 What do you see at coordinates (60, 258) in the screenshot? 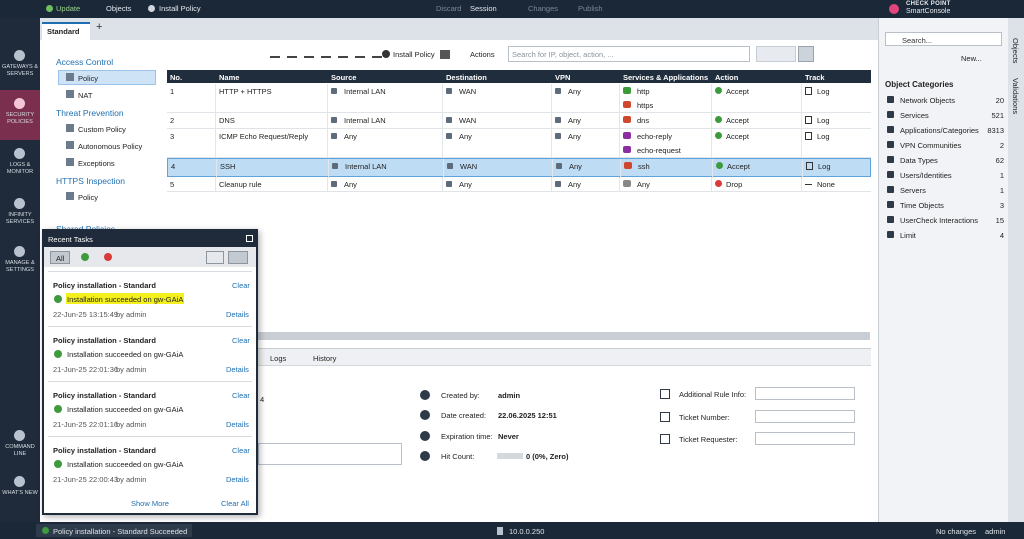
I see `filter-all-label: All` at bounding box center [60, 258].